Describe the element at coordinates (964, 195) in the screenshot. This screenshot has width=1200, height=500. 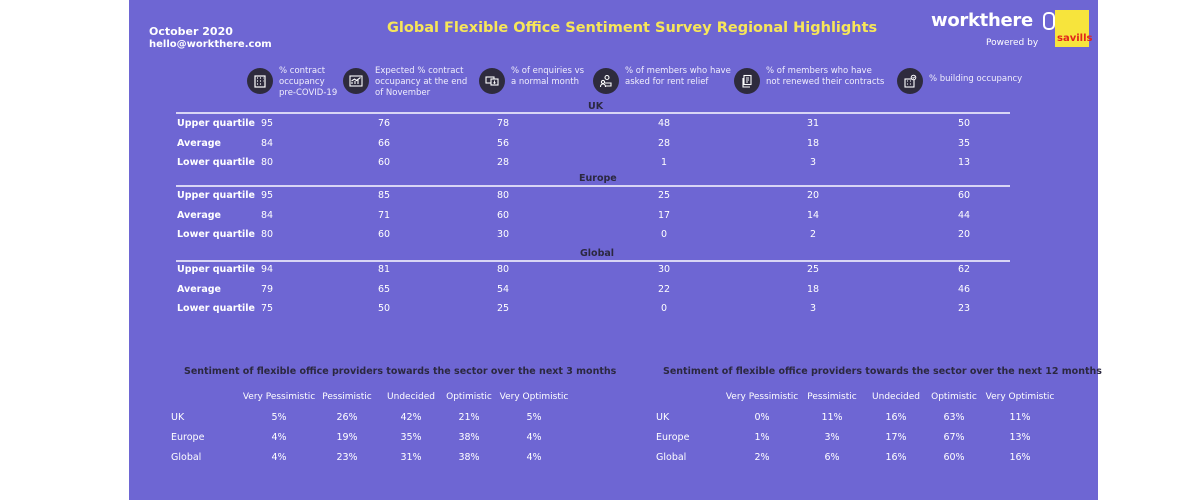
I see `eu-upper-c6: 60` at that location.